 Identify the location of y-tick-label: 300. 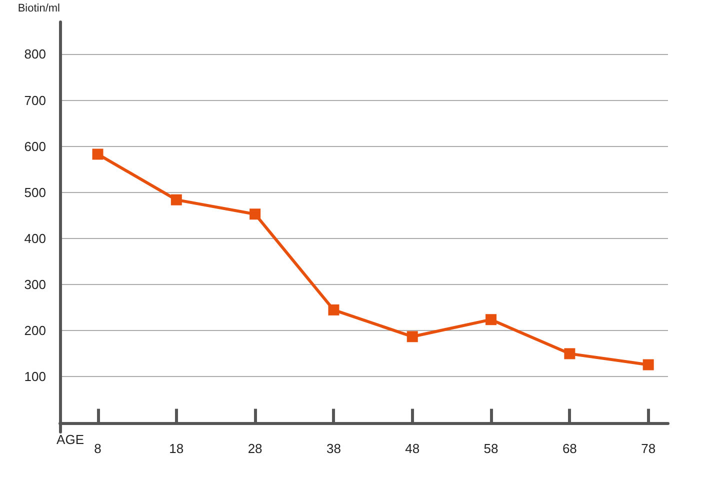
(35, 284).